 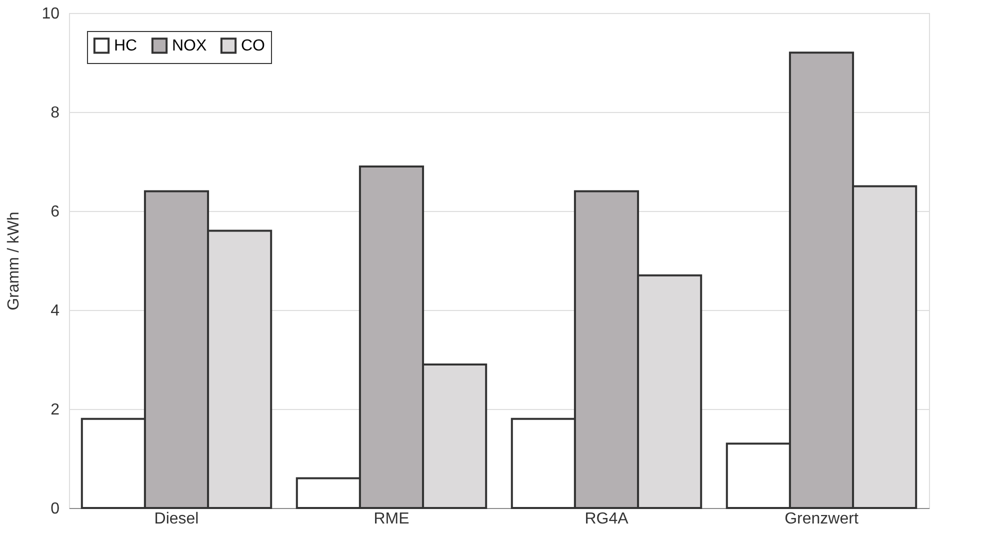 I want to click on x-tick-label: RG4A, so click(x=606, y=519).